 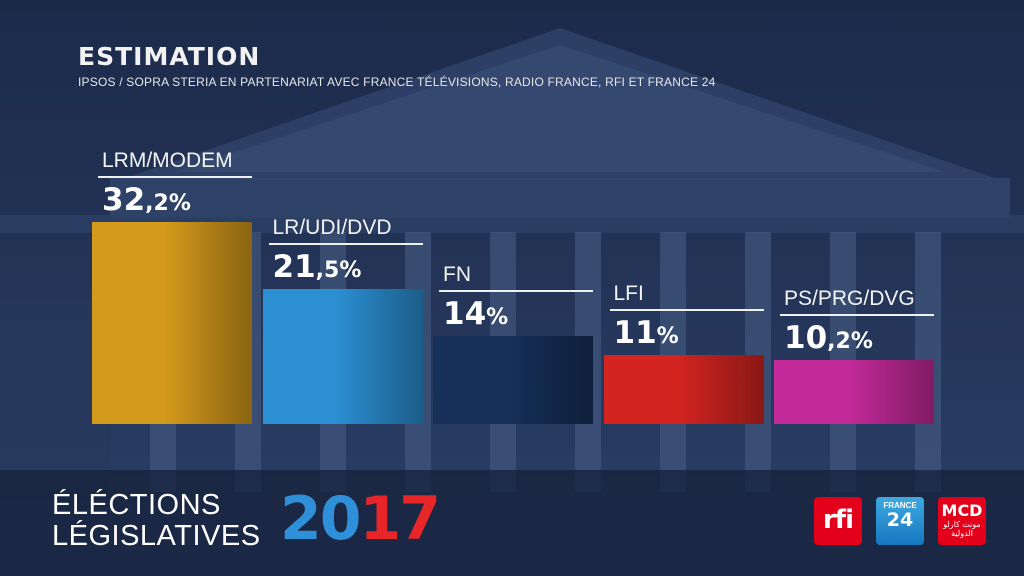 What do you see at coordinates (167, 160) in the screenshot?
I see `party-label-1: LRM/MODEM` at bounding box center [167, 160].